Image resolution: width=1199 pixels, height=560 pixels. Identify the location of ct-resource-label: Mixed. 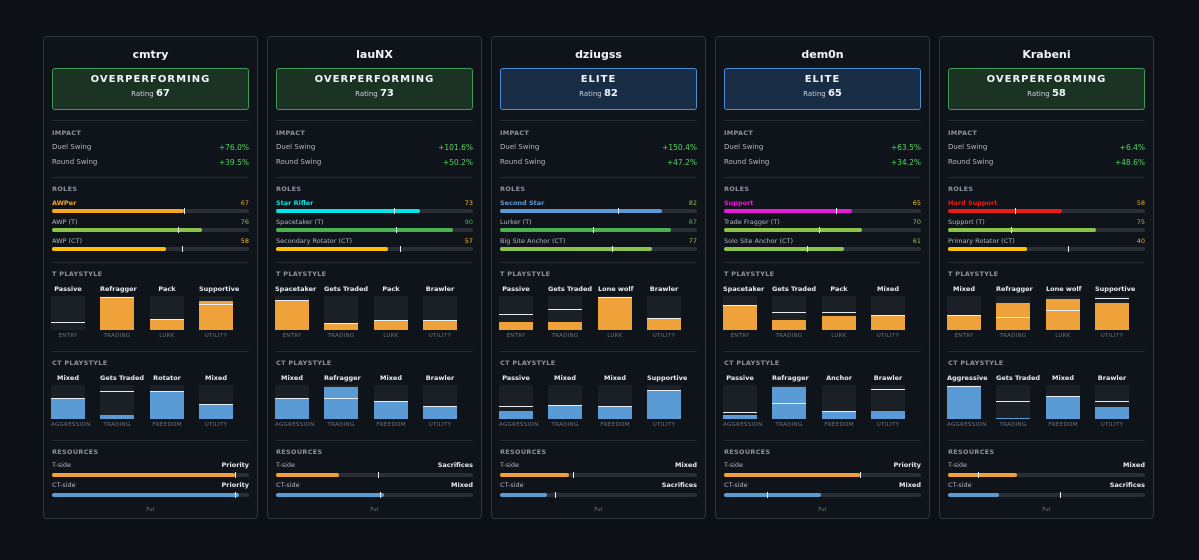
(910, 485).